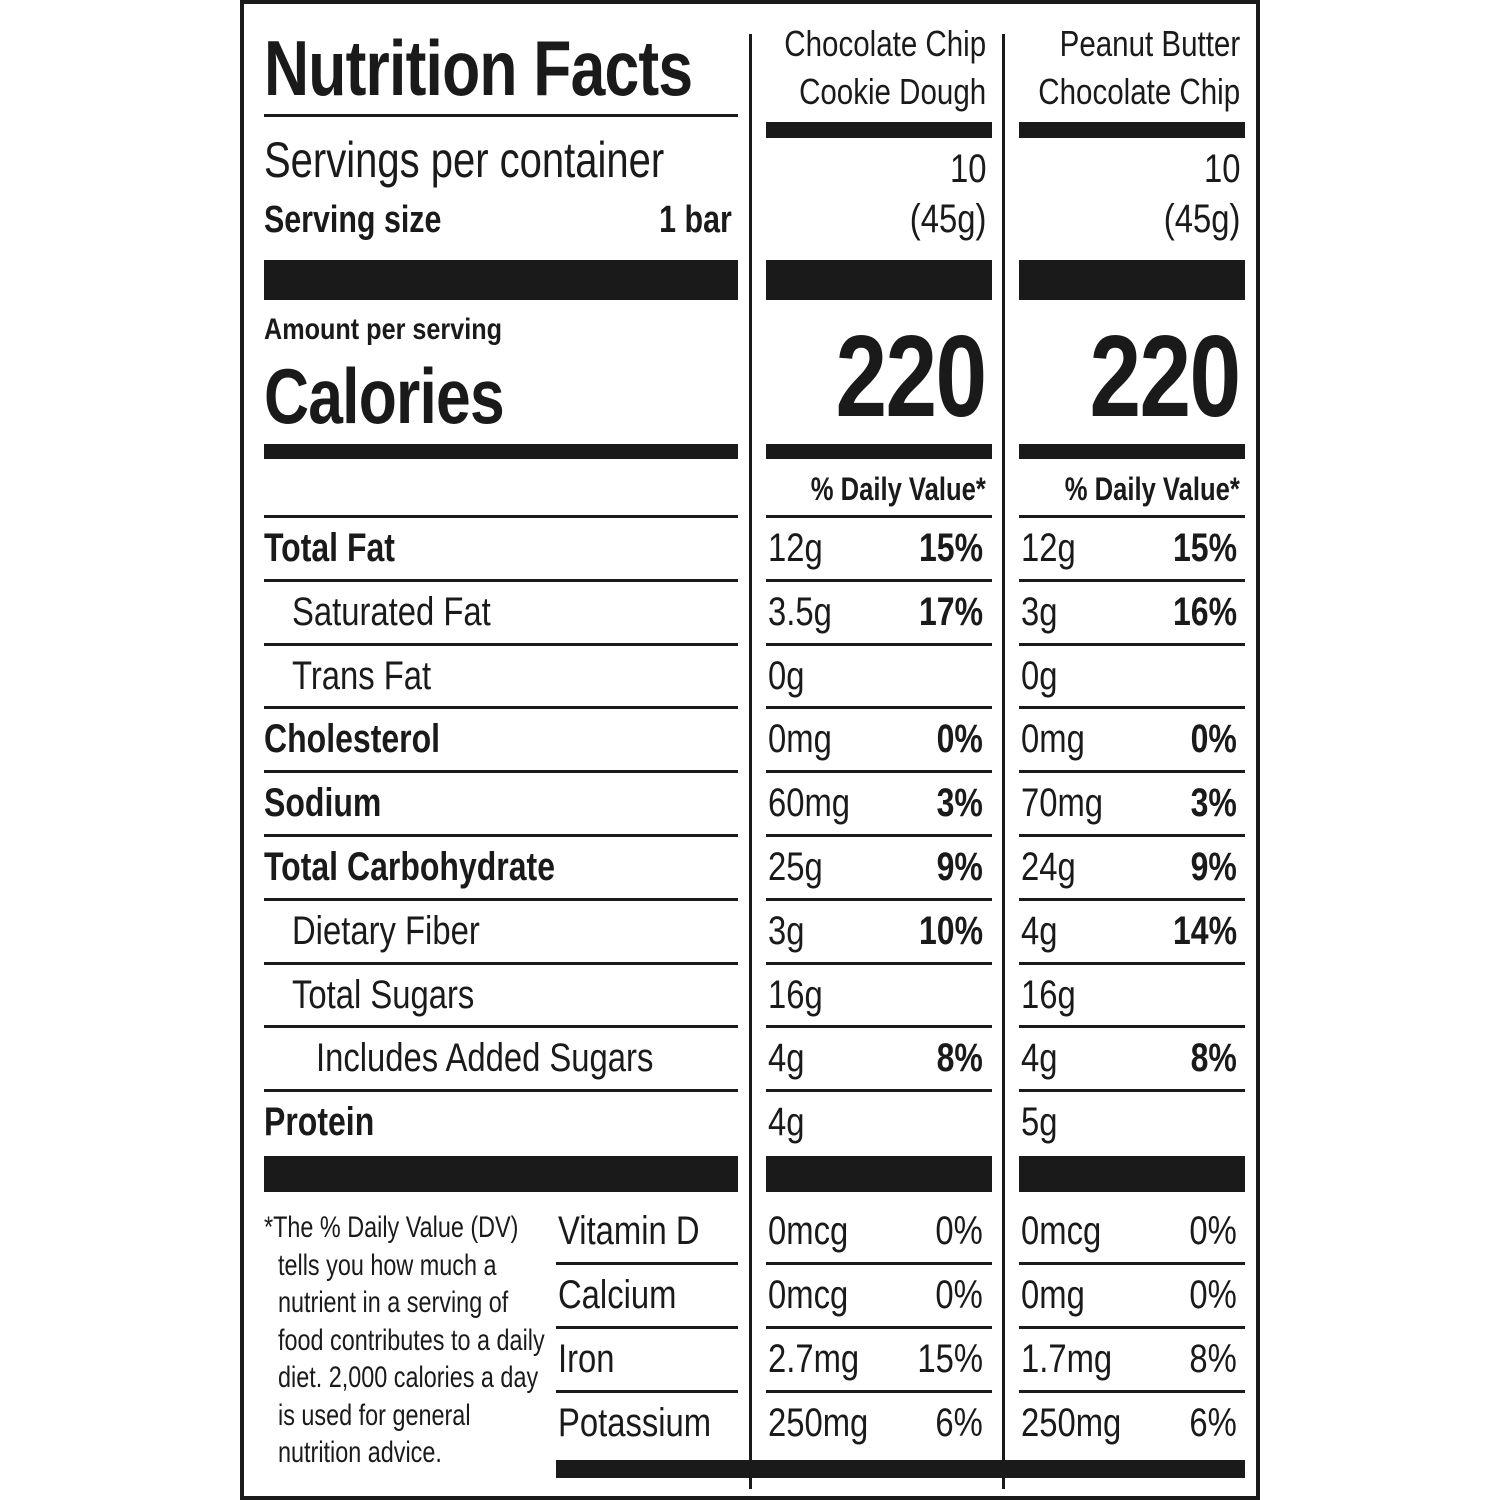 The height and width of the screenshot is (1500, 1500). I want to click on footnote-line: *The % Daily Value (DV), so click(391, 1227).